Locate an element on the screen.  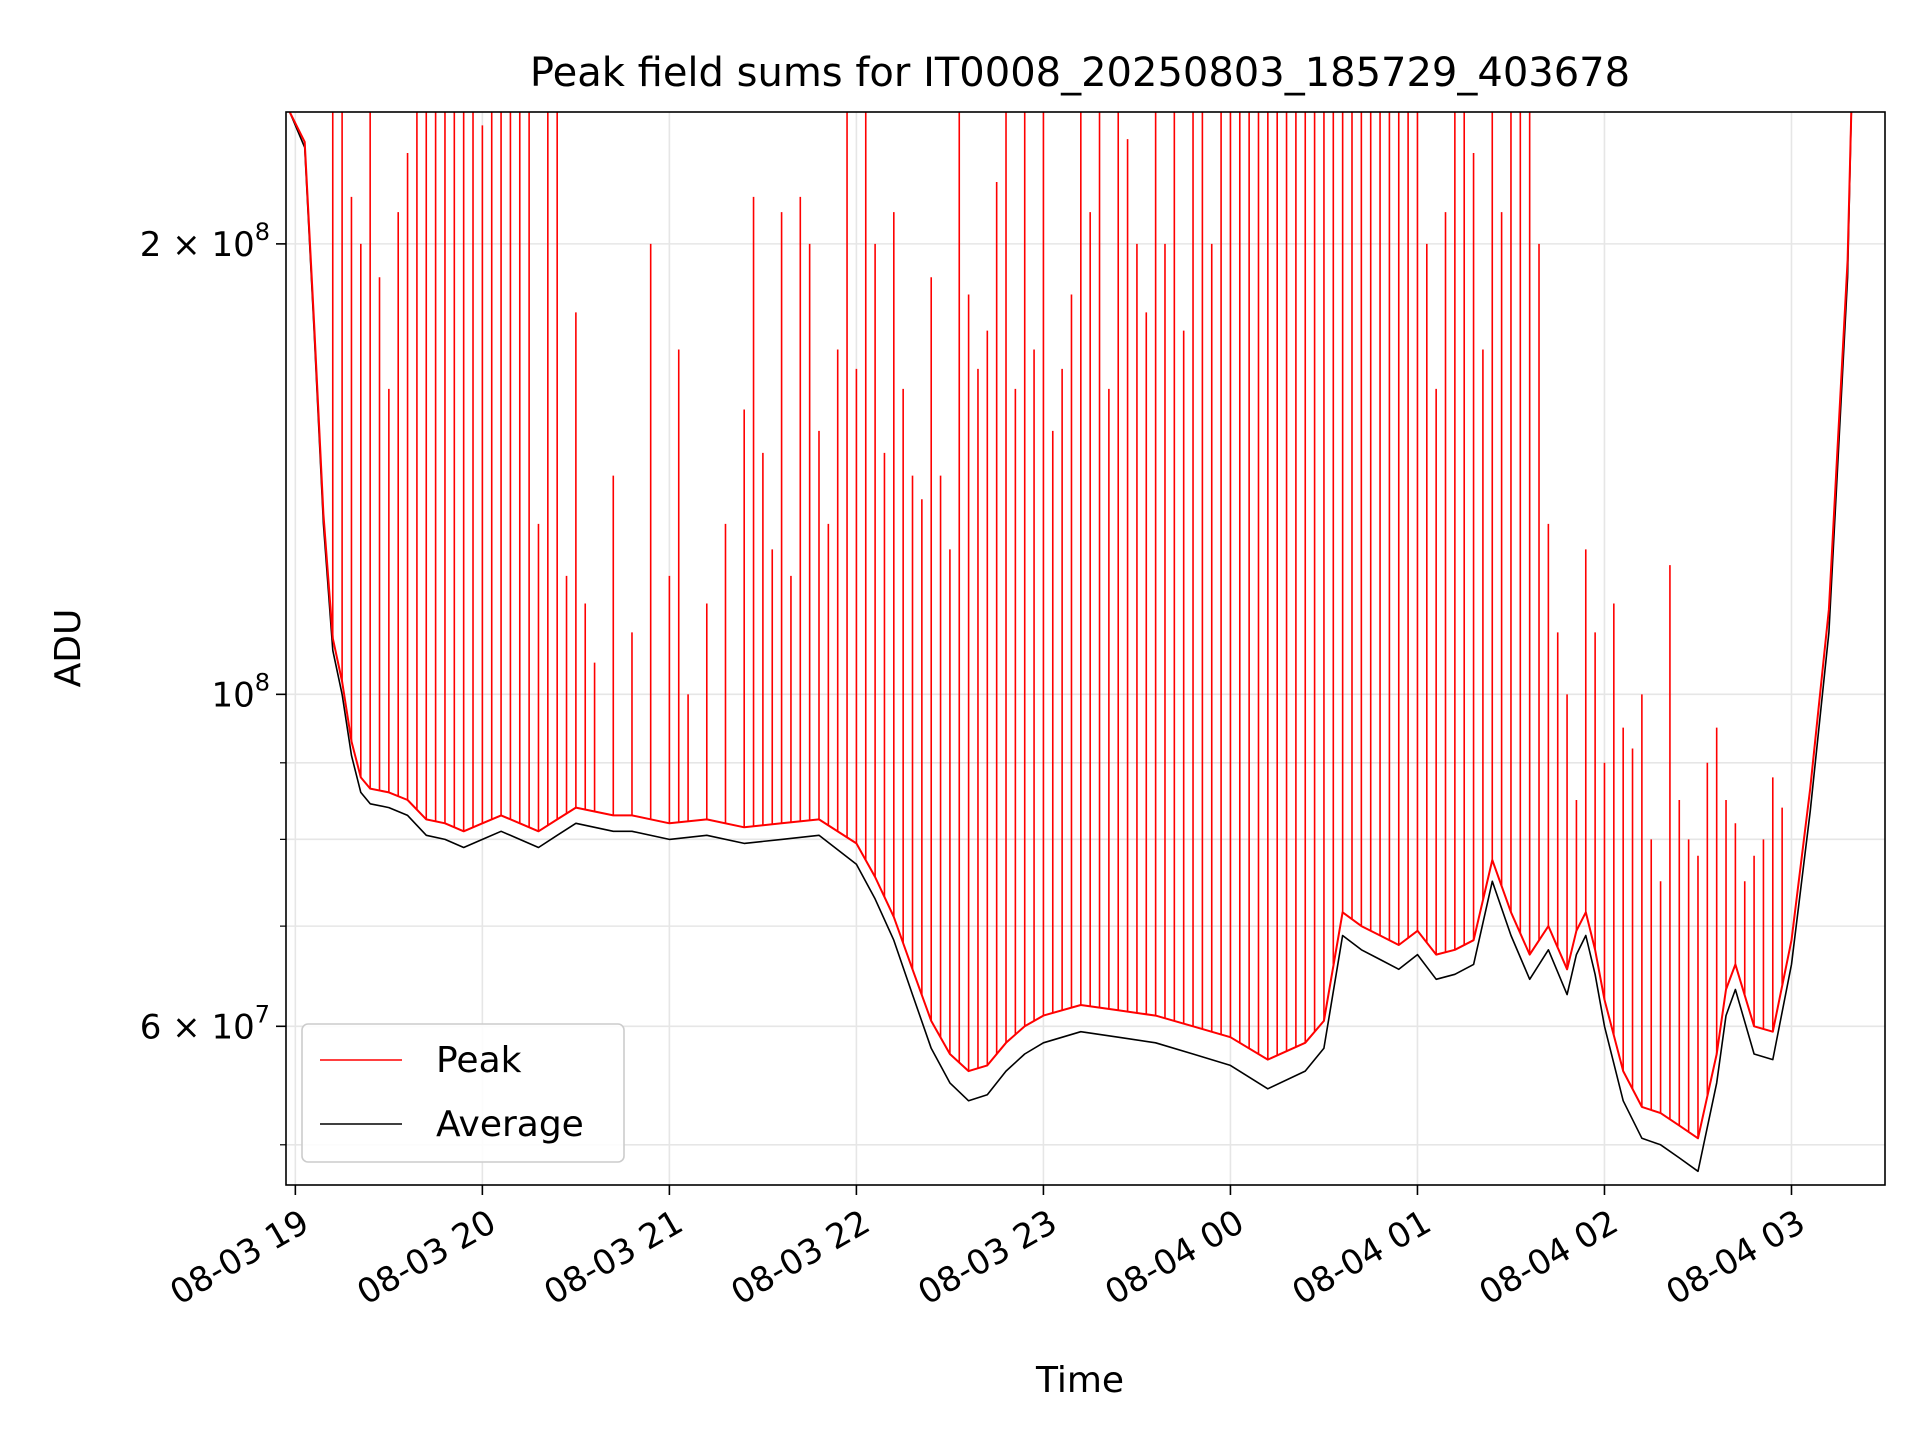
x-tick-label: 08-03 20 is located at coordinates (426, 1257).